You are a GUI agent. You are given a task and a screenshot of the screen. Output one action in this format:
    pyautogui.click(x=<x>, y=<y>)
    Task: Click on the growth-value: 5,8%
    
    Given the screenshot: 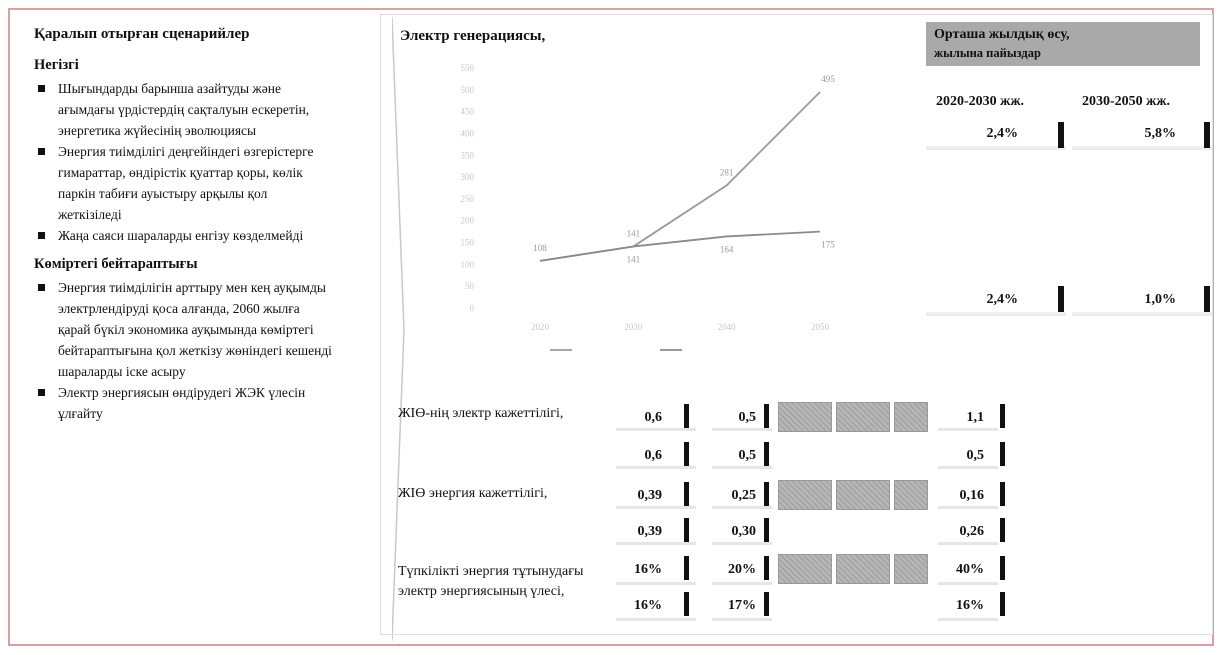 What is the action you would take?
    pyautogui.click(x=1160, y=133)
    